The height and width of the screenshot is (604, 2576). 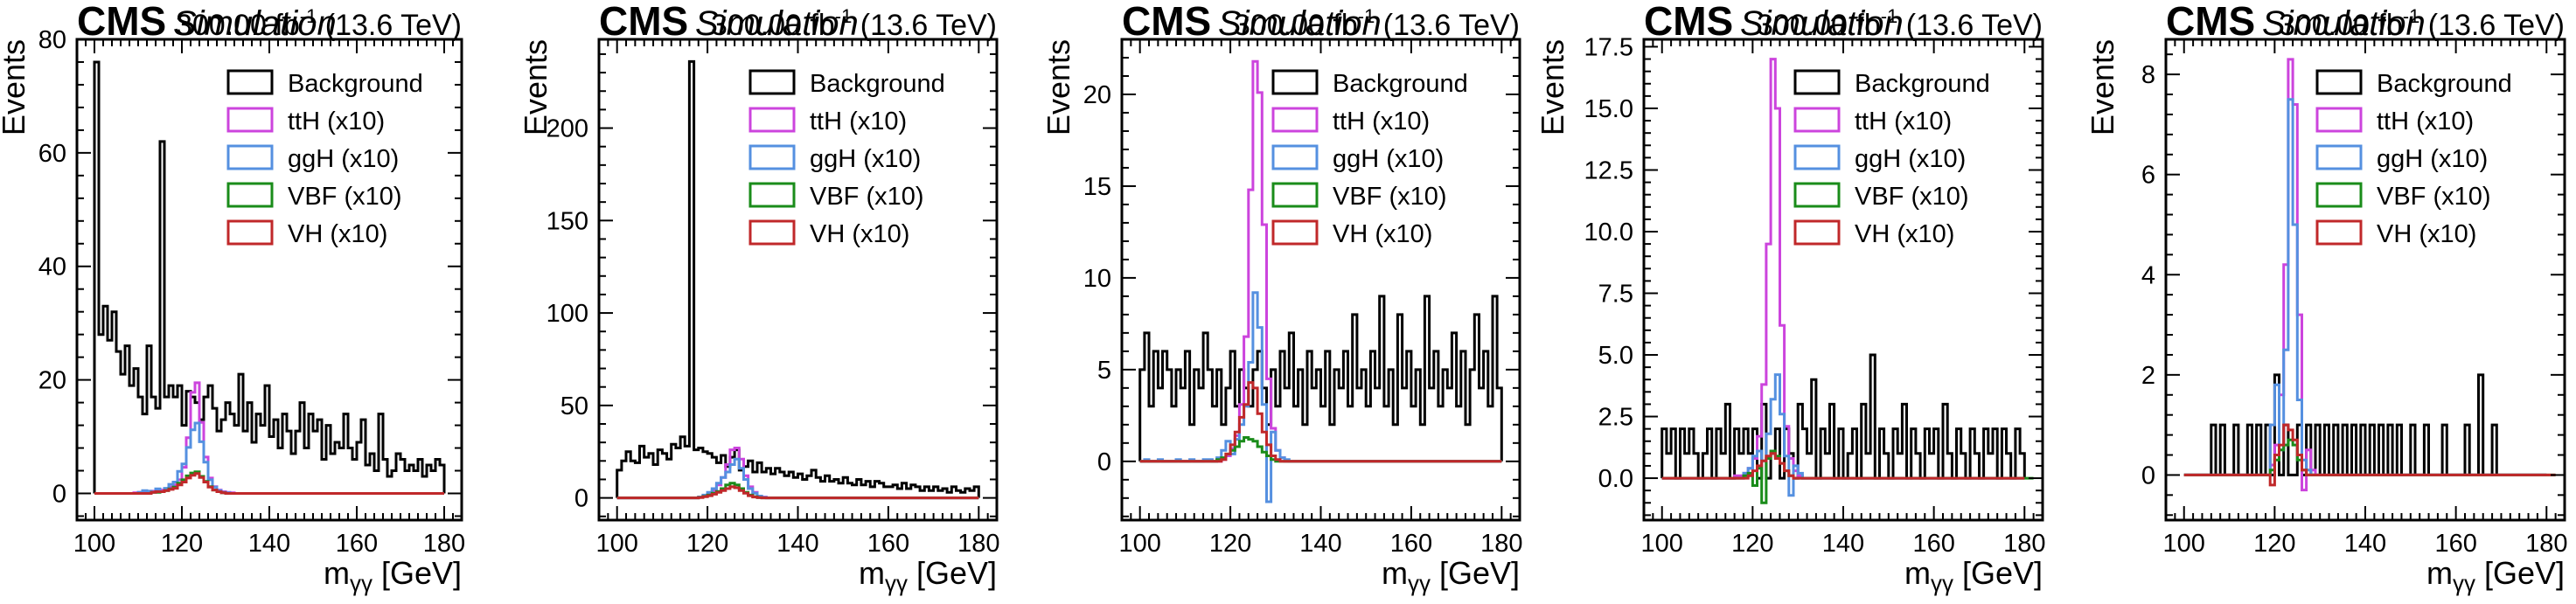 What do you see at coordinates (52, 154) in the screenshot?
I see `y-tick-label: 60` at bounding box center [52, 154].